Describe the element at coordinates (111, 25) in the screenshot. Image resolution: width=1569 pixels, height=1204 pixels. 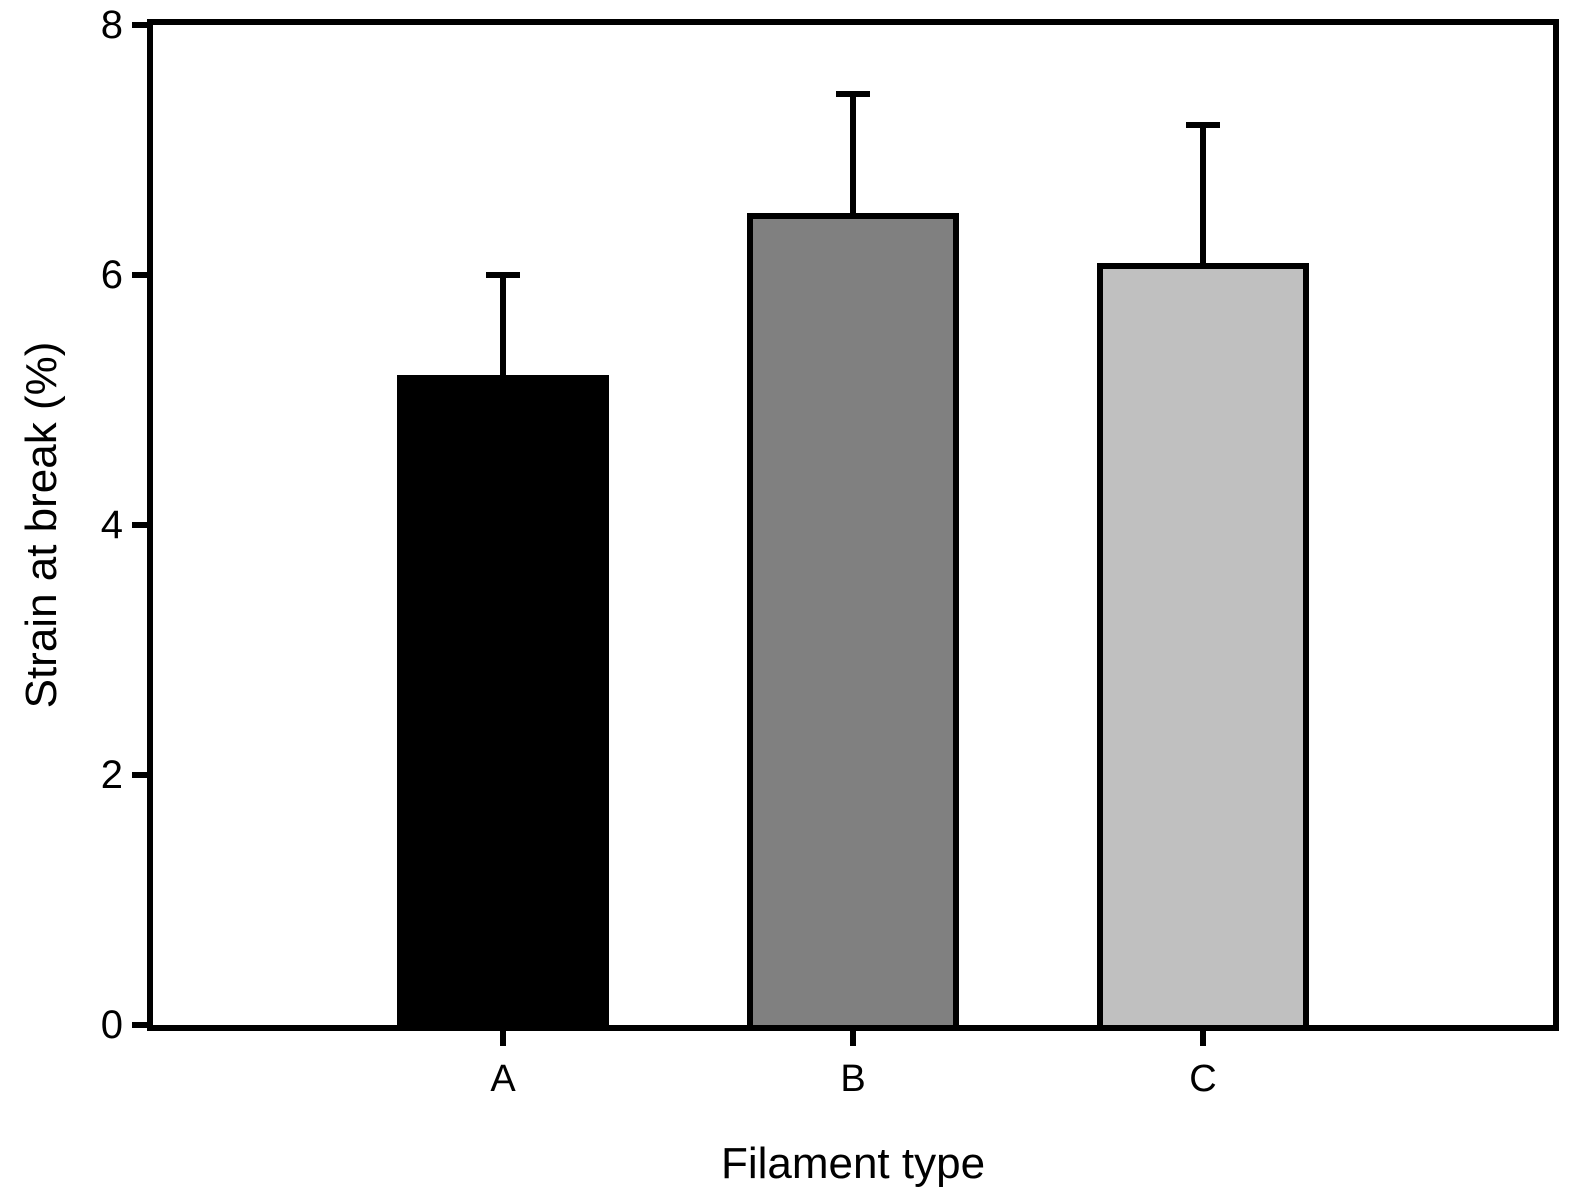
I see `y-axis-tick-label: 8` at that location.